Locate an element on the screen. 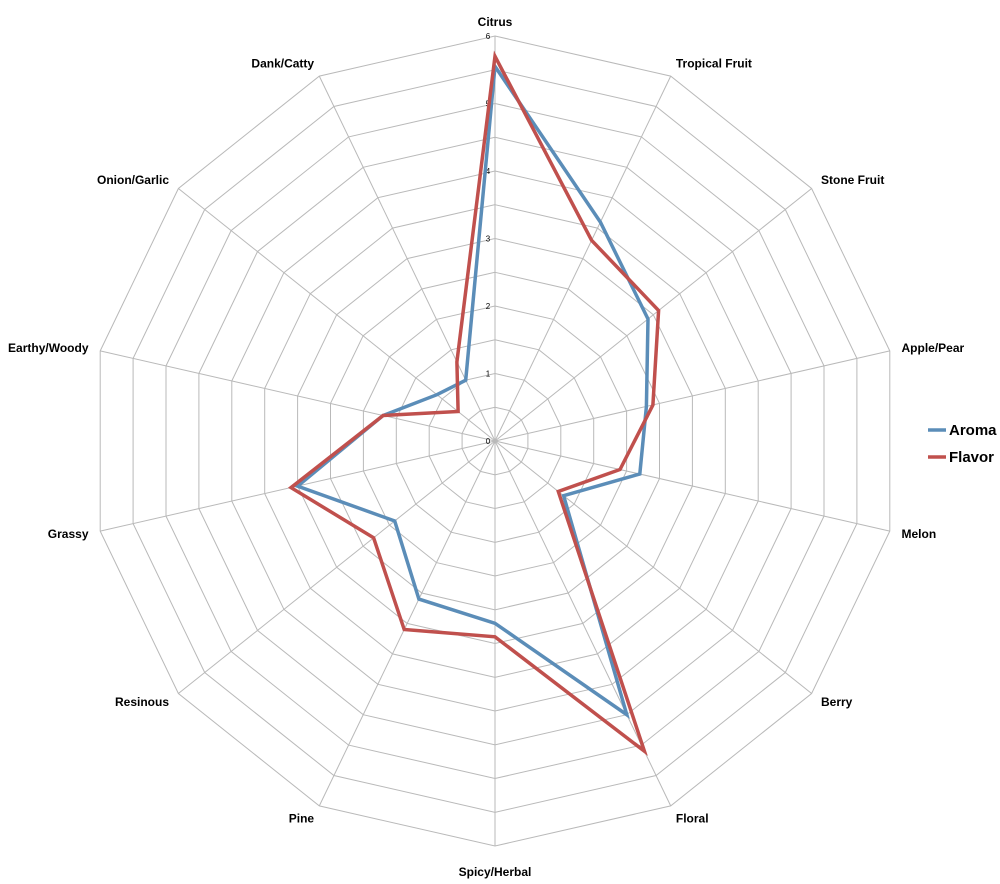  tick-label: 4 is located at coordinates (488, 171).